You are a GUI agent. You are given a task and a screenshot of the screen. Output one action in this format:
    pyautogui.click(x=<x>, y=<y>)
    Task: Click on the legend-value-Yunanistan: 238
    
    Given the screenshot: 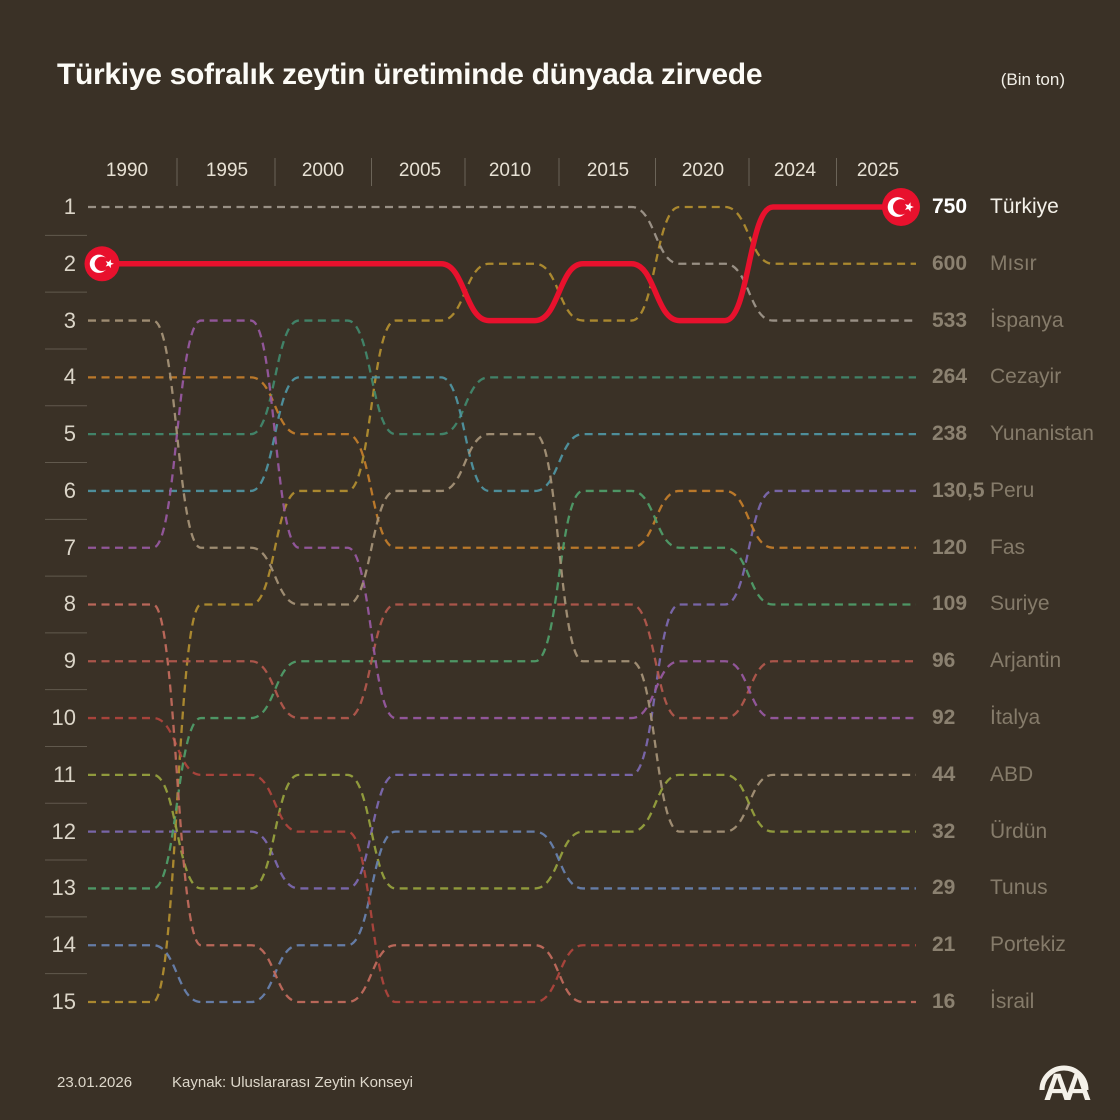 What is the action you would take?
    pyautogui.click(x=950, y=434)
    